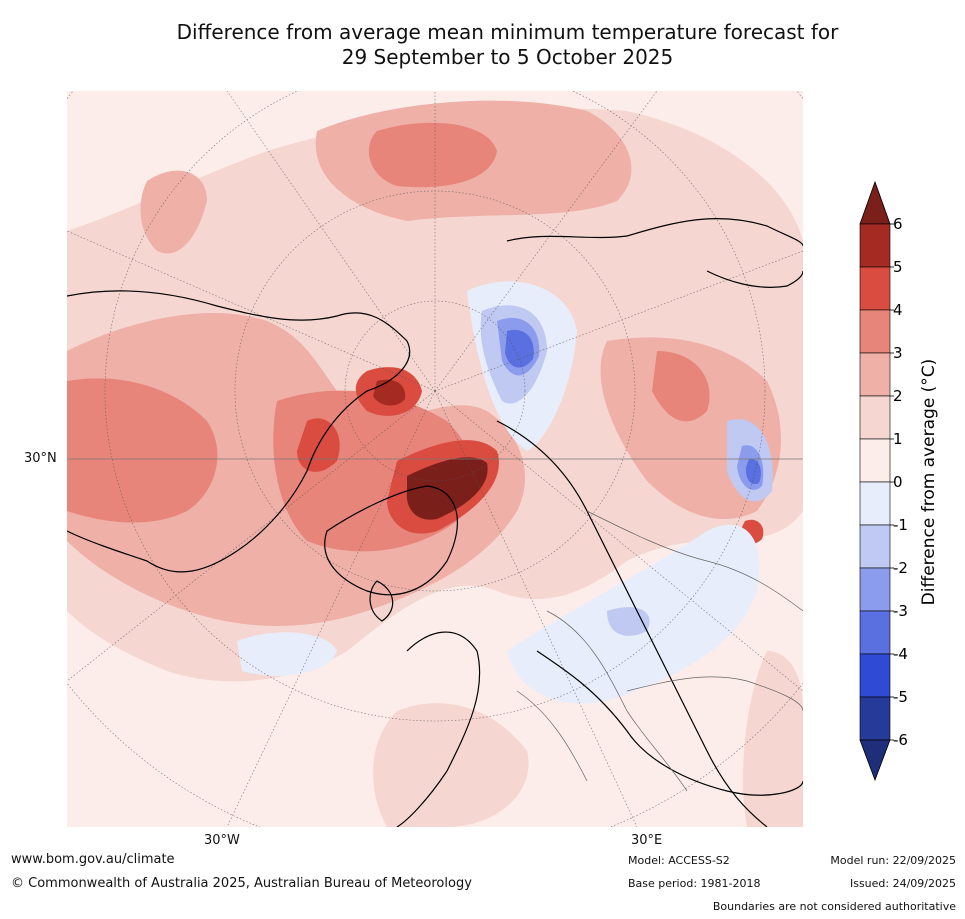  I want to click on colorbar-tick-label: -5, so click(900, 697).